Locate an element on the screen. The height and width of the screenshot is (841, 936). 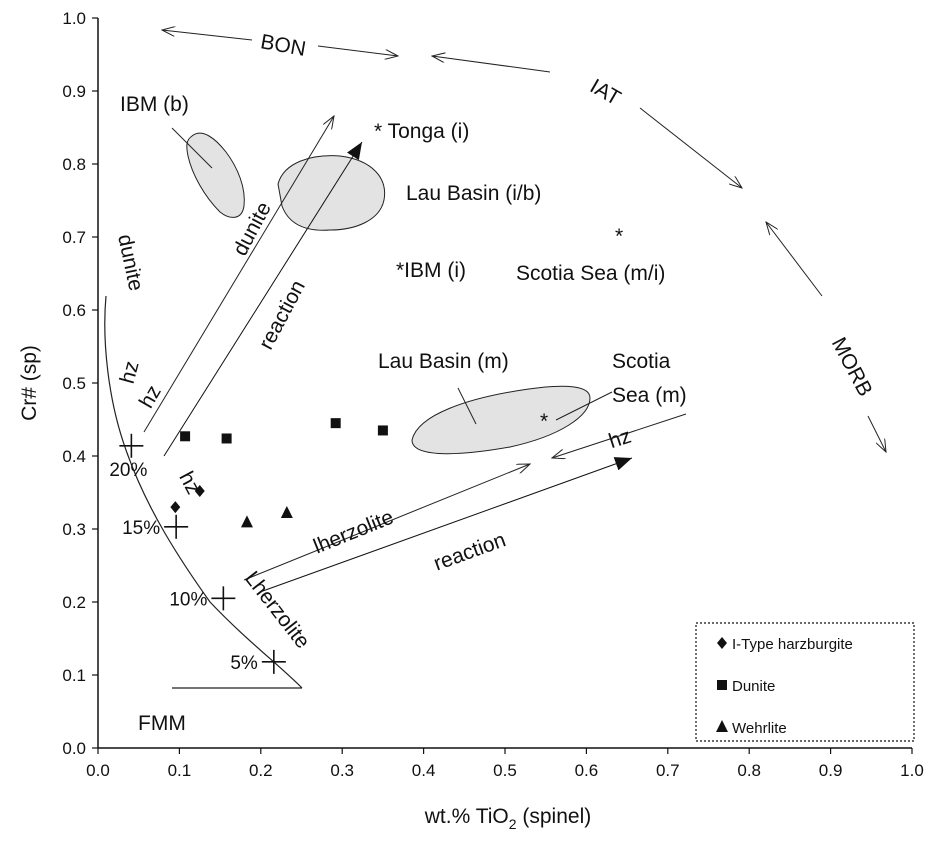
melting-model is located at coordinates (203, 492).